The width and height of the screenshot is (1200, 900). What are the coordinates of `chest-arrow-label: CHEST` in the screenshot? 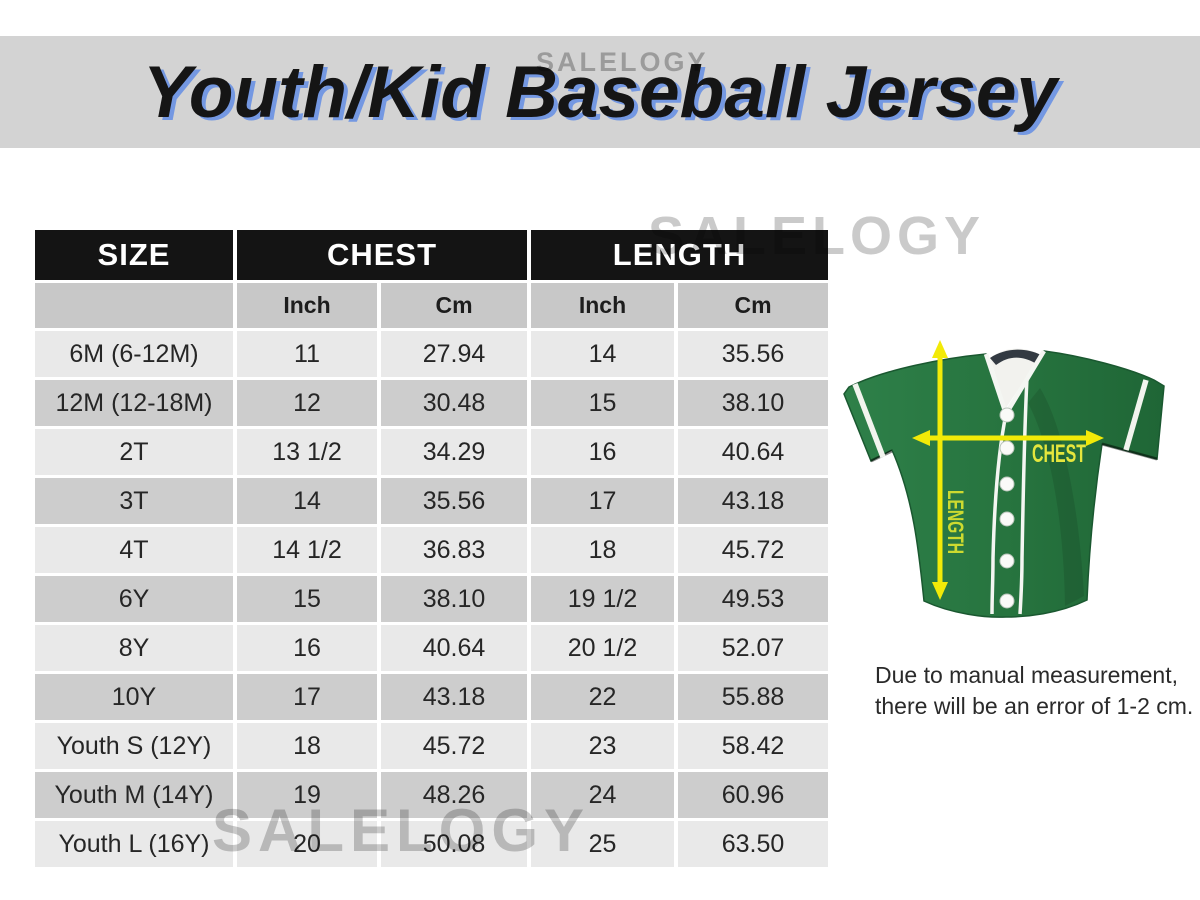 It's located at (1059, 454).